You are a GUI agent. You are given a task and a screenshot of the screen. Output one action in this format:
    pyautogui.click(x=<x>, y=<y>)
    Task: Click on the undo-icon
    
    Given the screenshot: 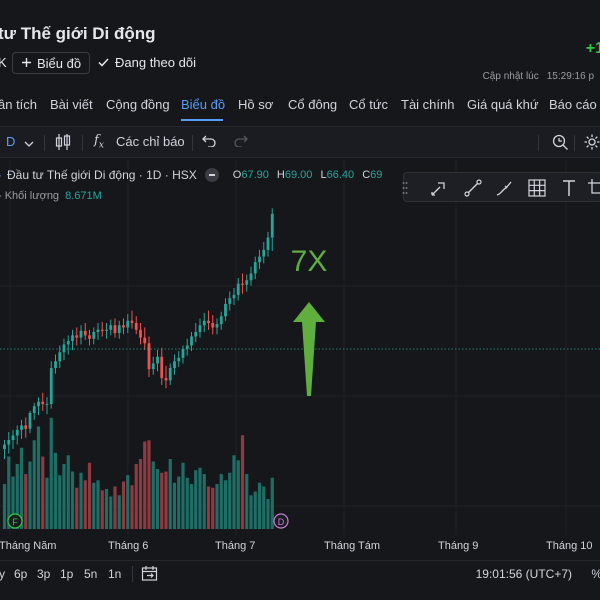 What is the action you would take?
    pyautogui.click(x=209, y=142)
    